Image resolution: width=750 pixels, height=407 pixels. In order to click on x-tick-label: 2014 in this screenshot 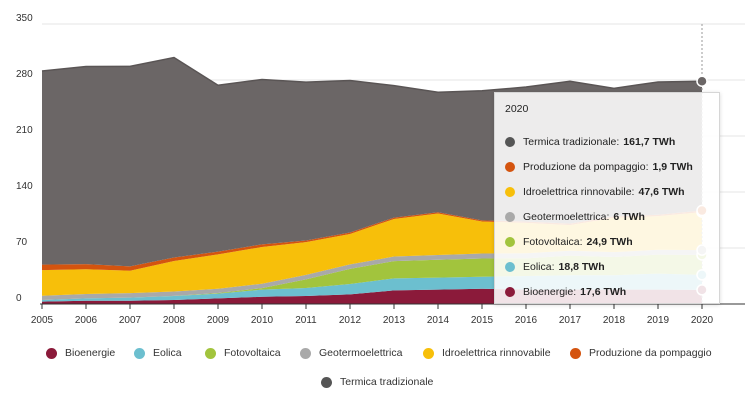, I will do `click(438, 320)`.